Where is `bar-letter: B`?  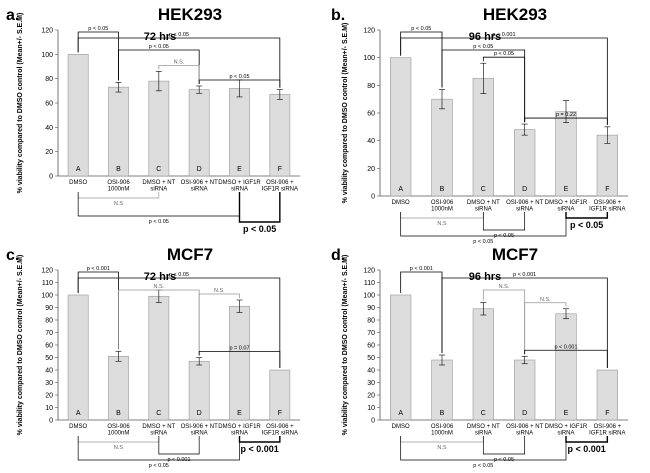 bar-letter: B is located at coordinates (442, 189).